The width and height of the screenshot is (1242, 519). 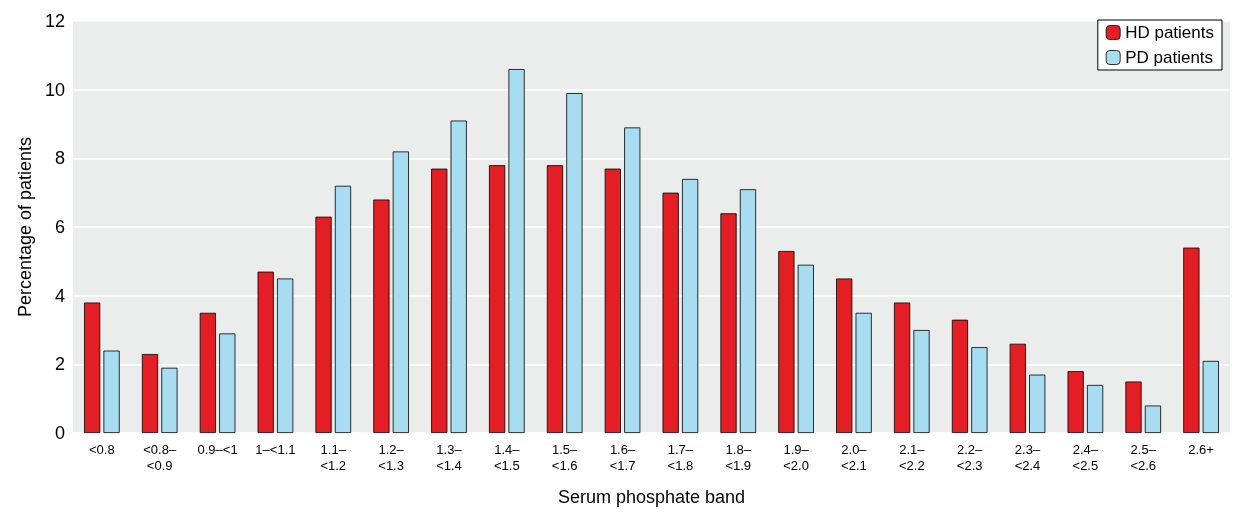 I want to click on y-tick-label: 10, so click(x=54, y=89).